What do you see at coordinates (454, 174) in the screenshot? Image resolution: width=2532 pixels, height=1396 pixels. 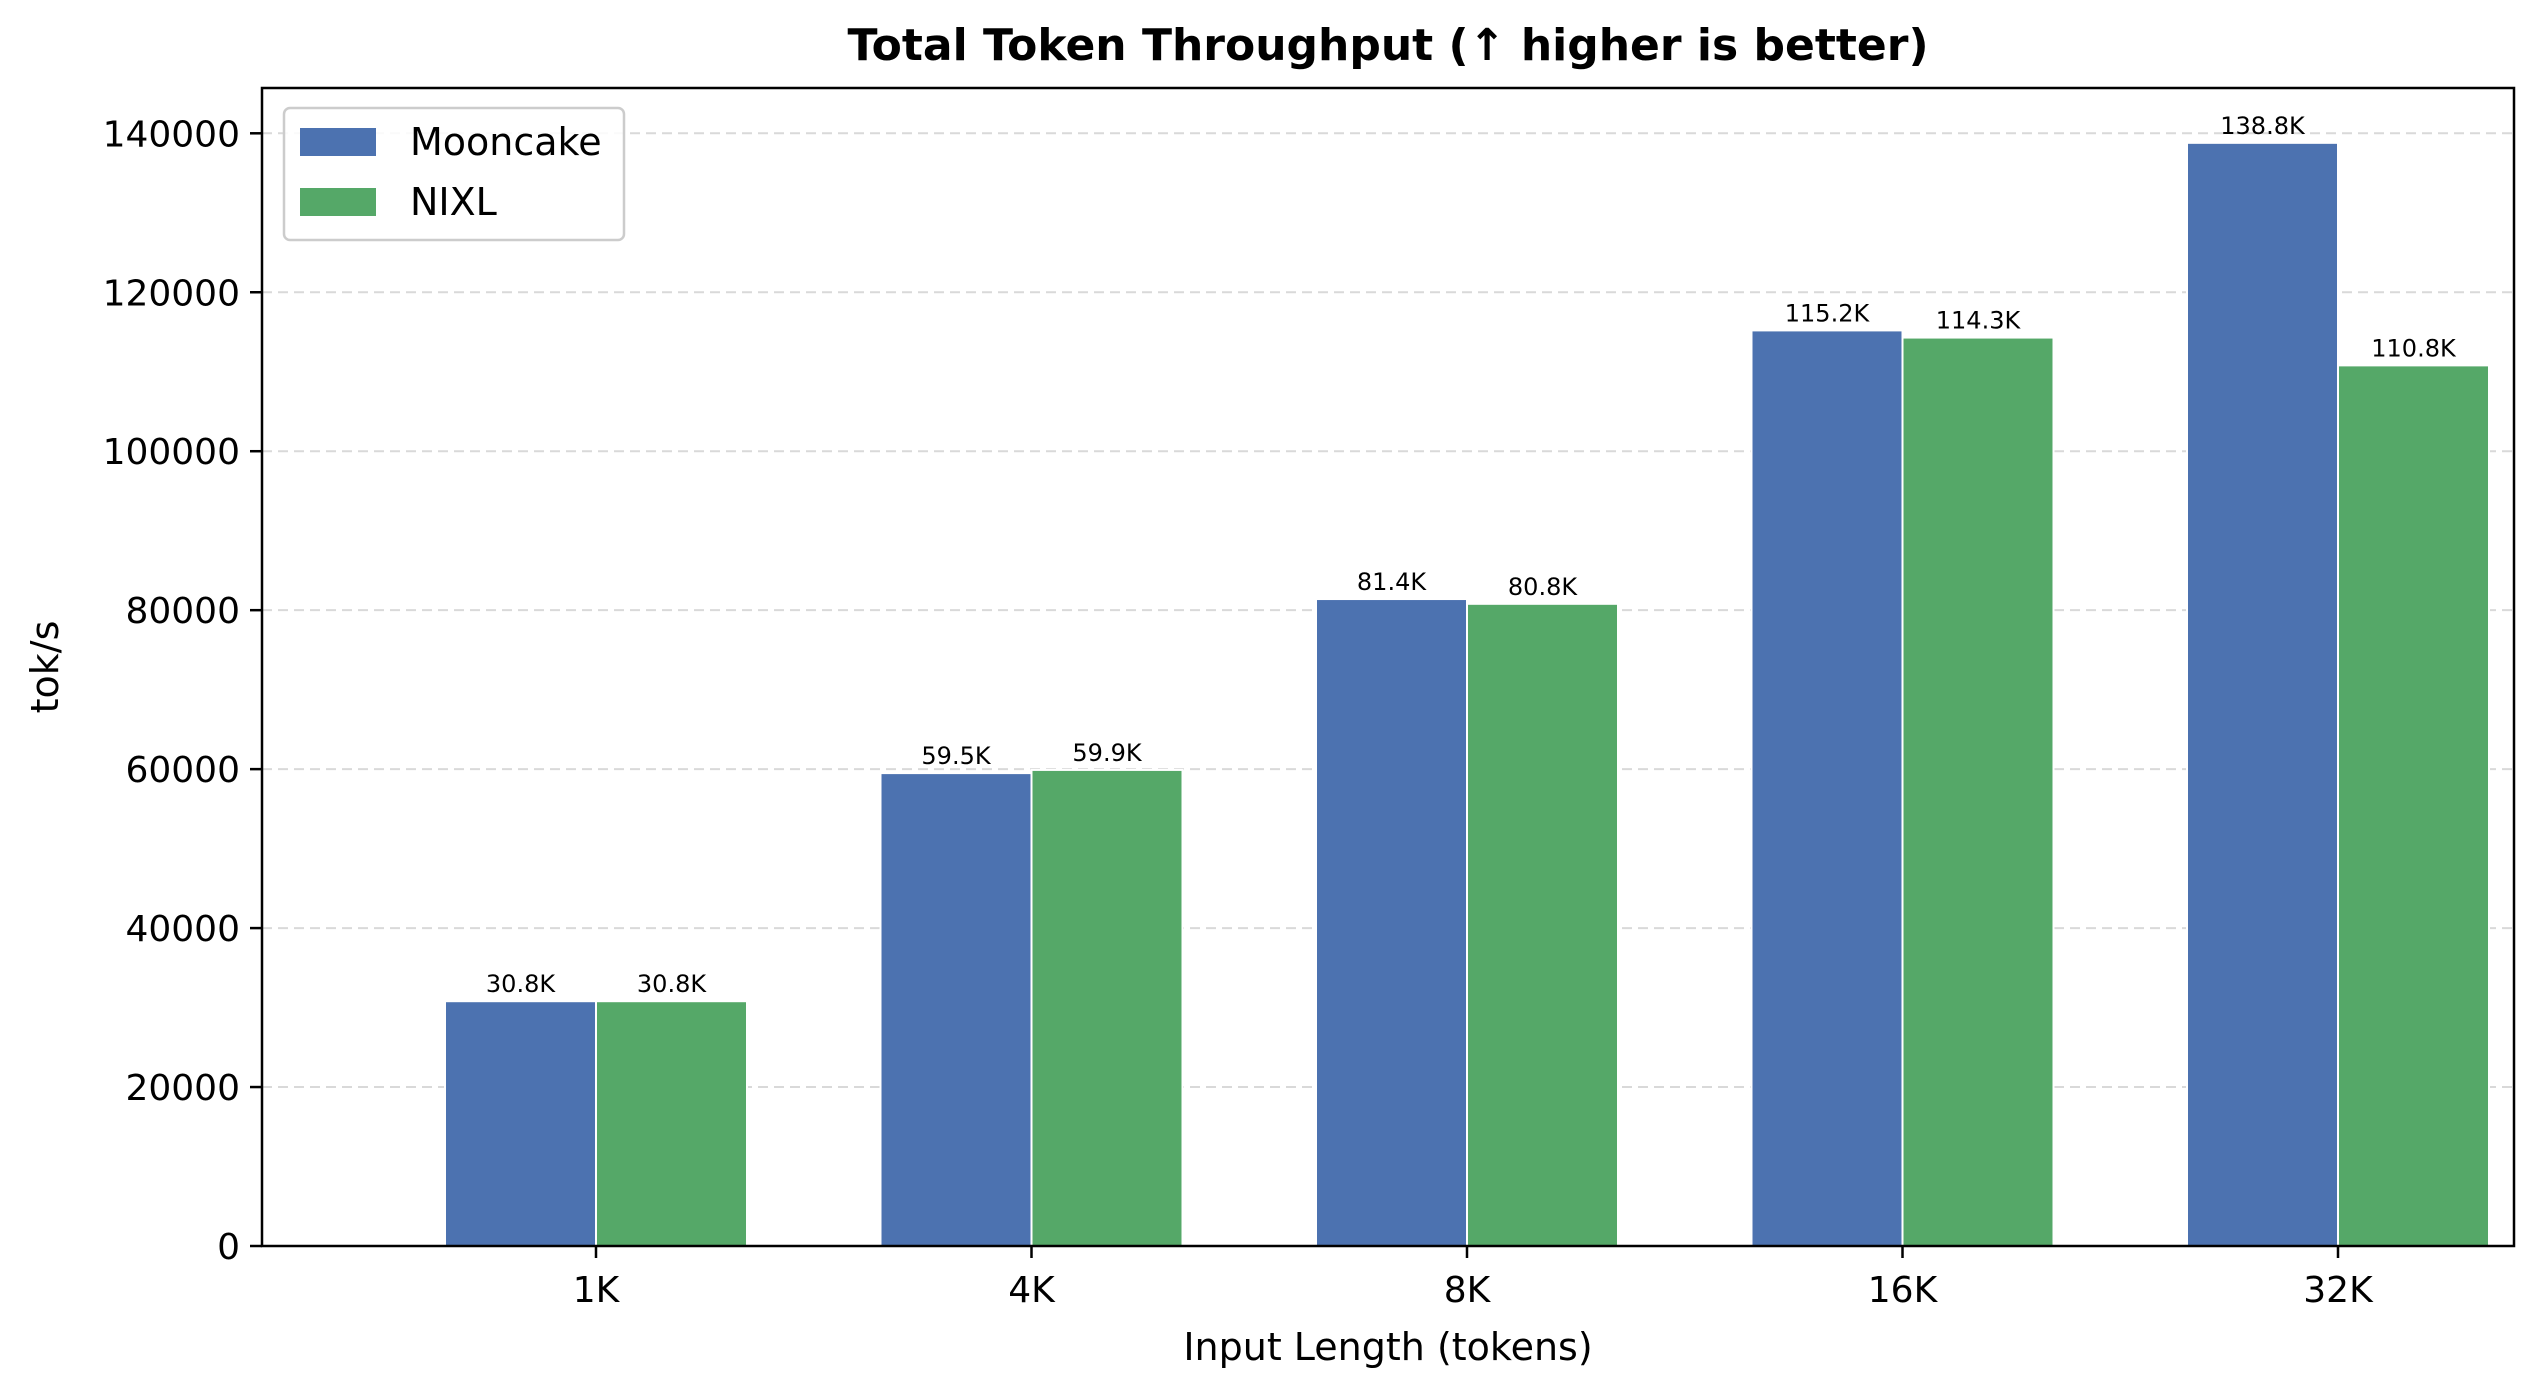 I see `legend: Mooncake NIXL` at bounding box center [454, 174].